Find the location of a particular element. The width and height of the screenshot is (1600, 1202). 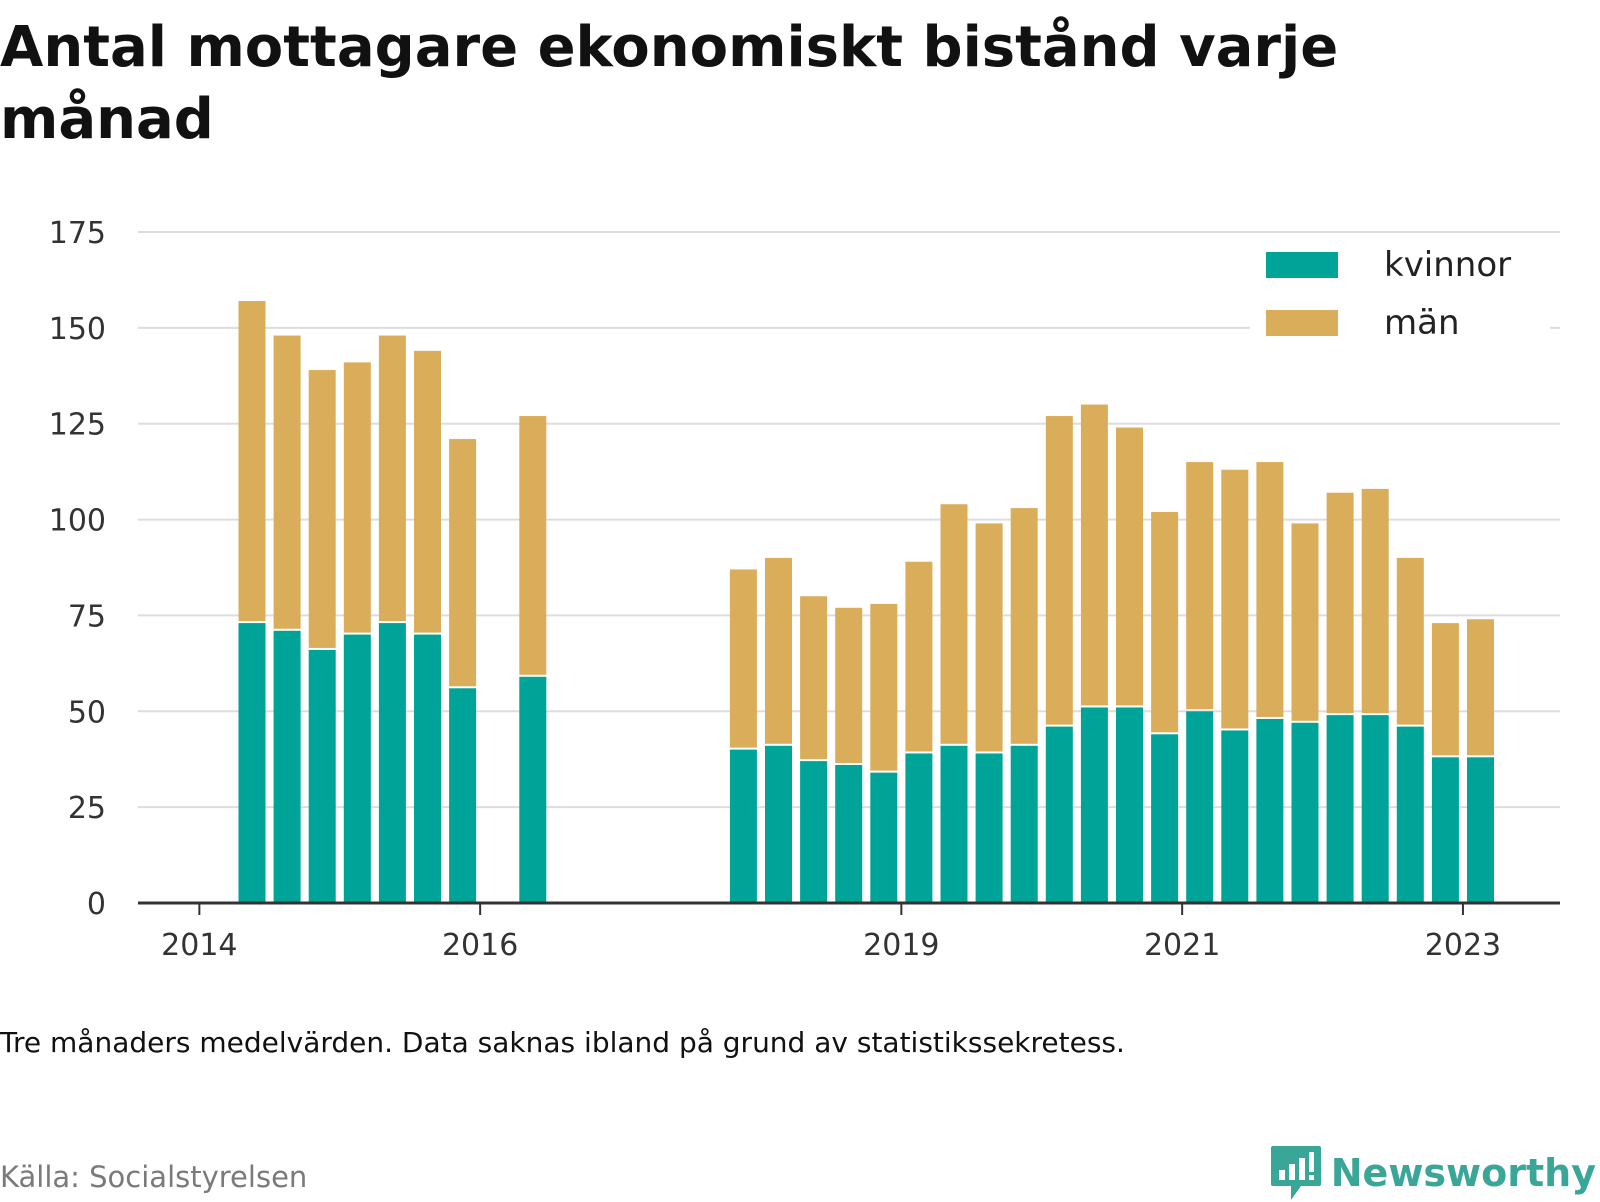

x-tick-label: 2023 is located at coordinates (1463, 945).